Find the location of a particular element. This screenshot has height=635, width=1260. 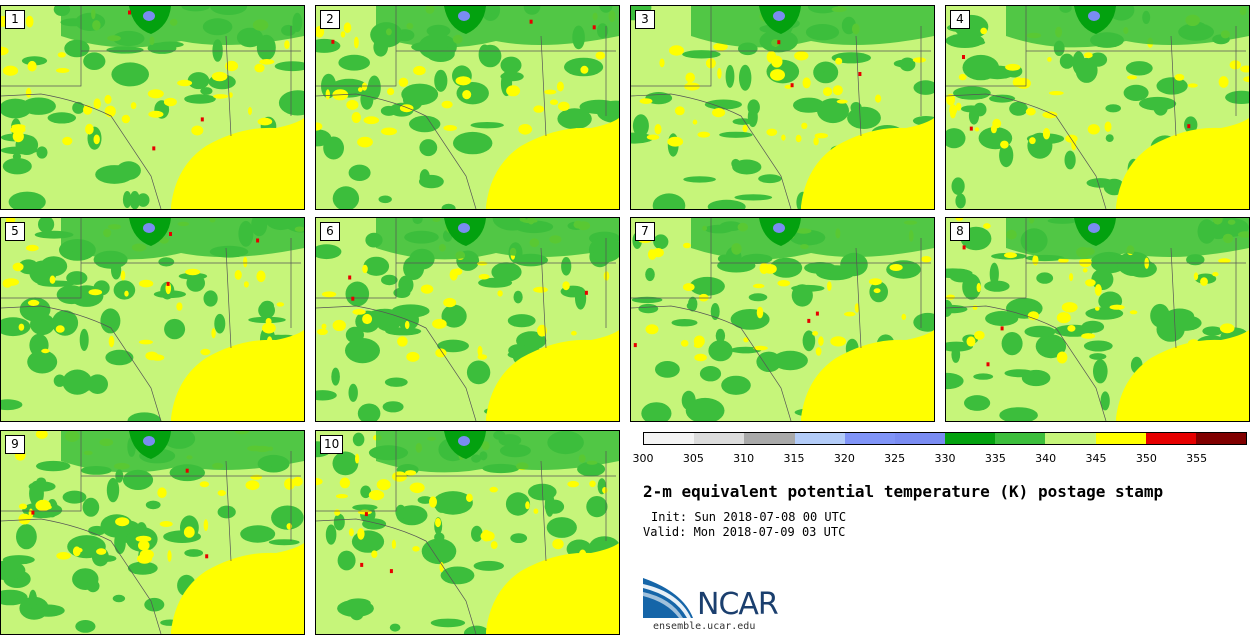

colorbar-tick-label: 300 is located at coordinates (643, 458).